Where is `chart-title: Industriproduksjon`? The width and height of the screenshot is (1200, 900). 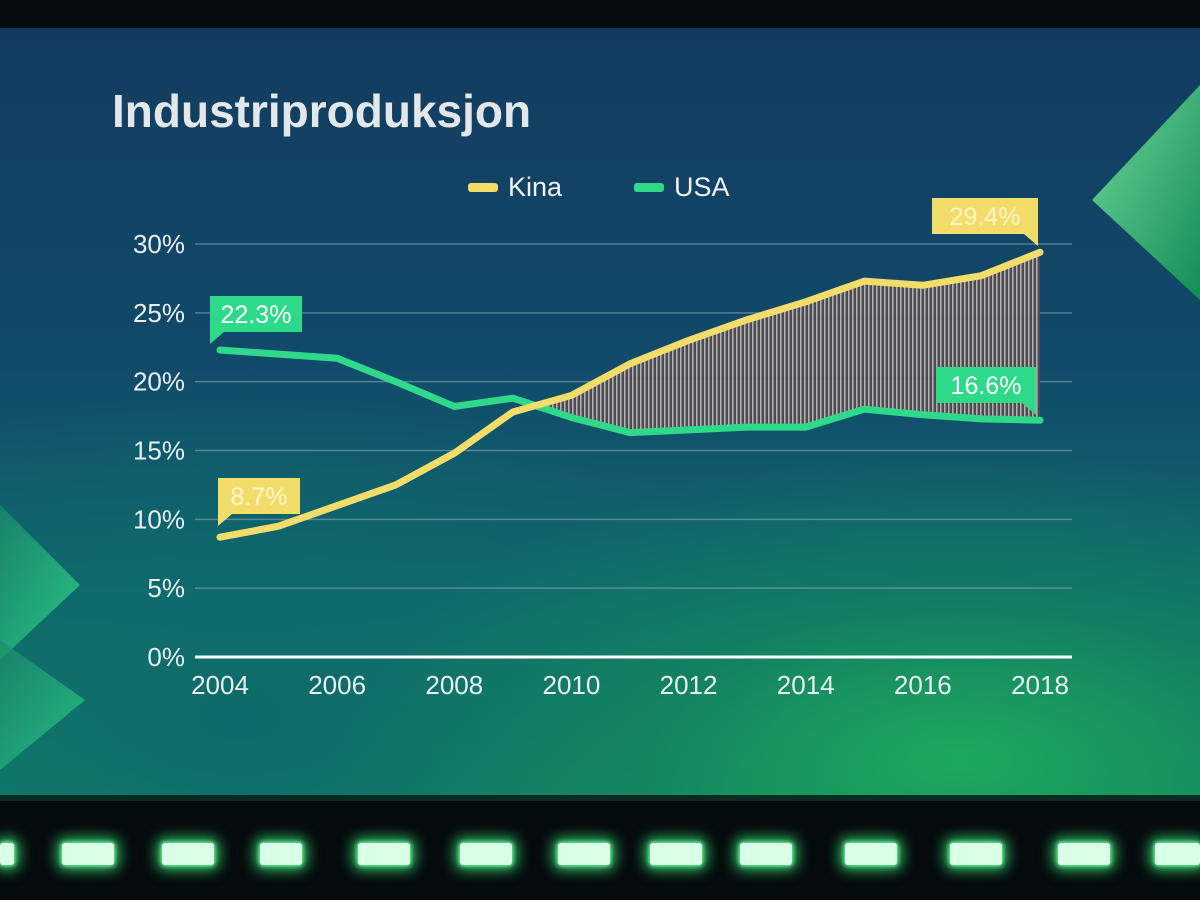 chart-title: Industriproduksjon is located at coordinates (321, 111).